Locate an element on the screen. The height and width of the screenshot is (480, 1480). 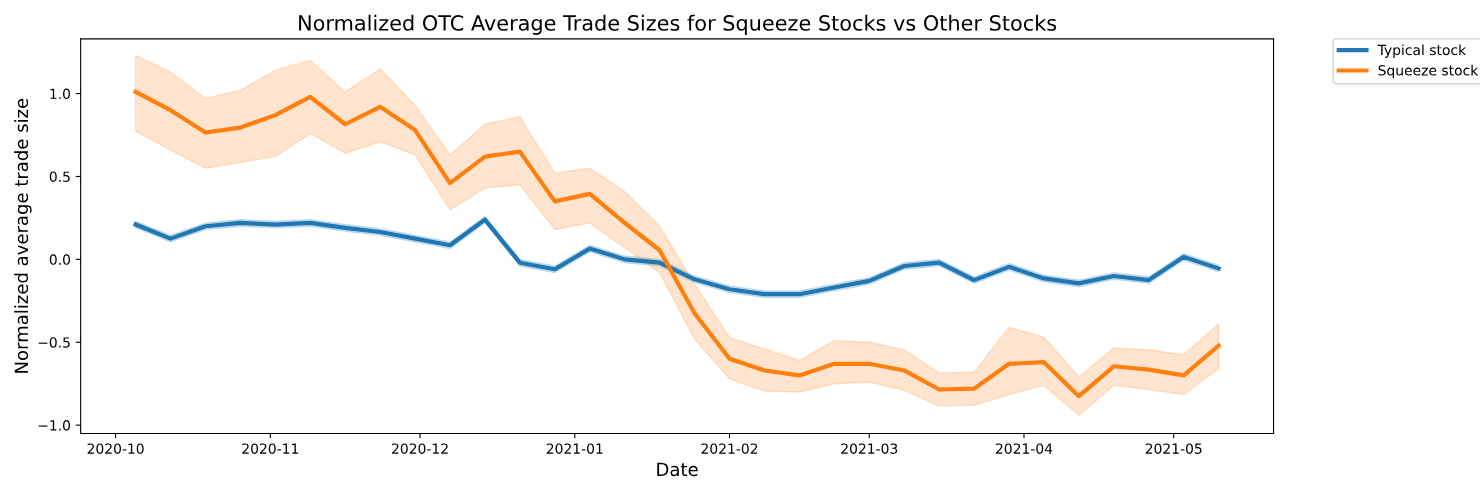
x-tick-label: 2021-05 is located at coordinates (1173, 448).